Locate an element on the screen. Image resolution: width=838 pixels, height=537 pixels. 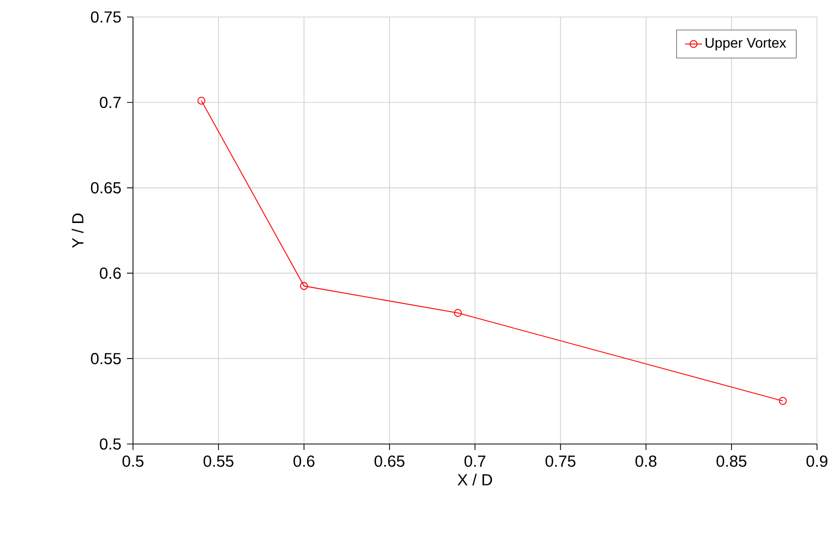
y-tick-label: 0.5 is located at coordinates (110, 444).